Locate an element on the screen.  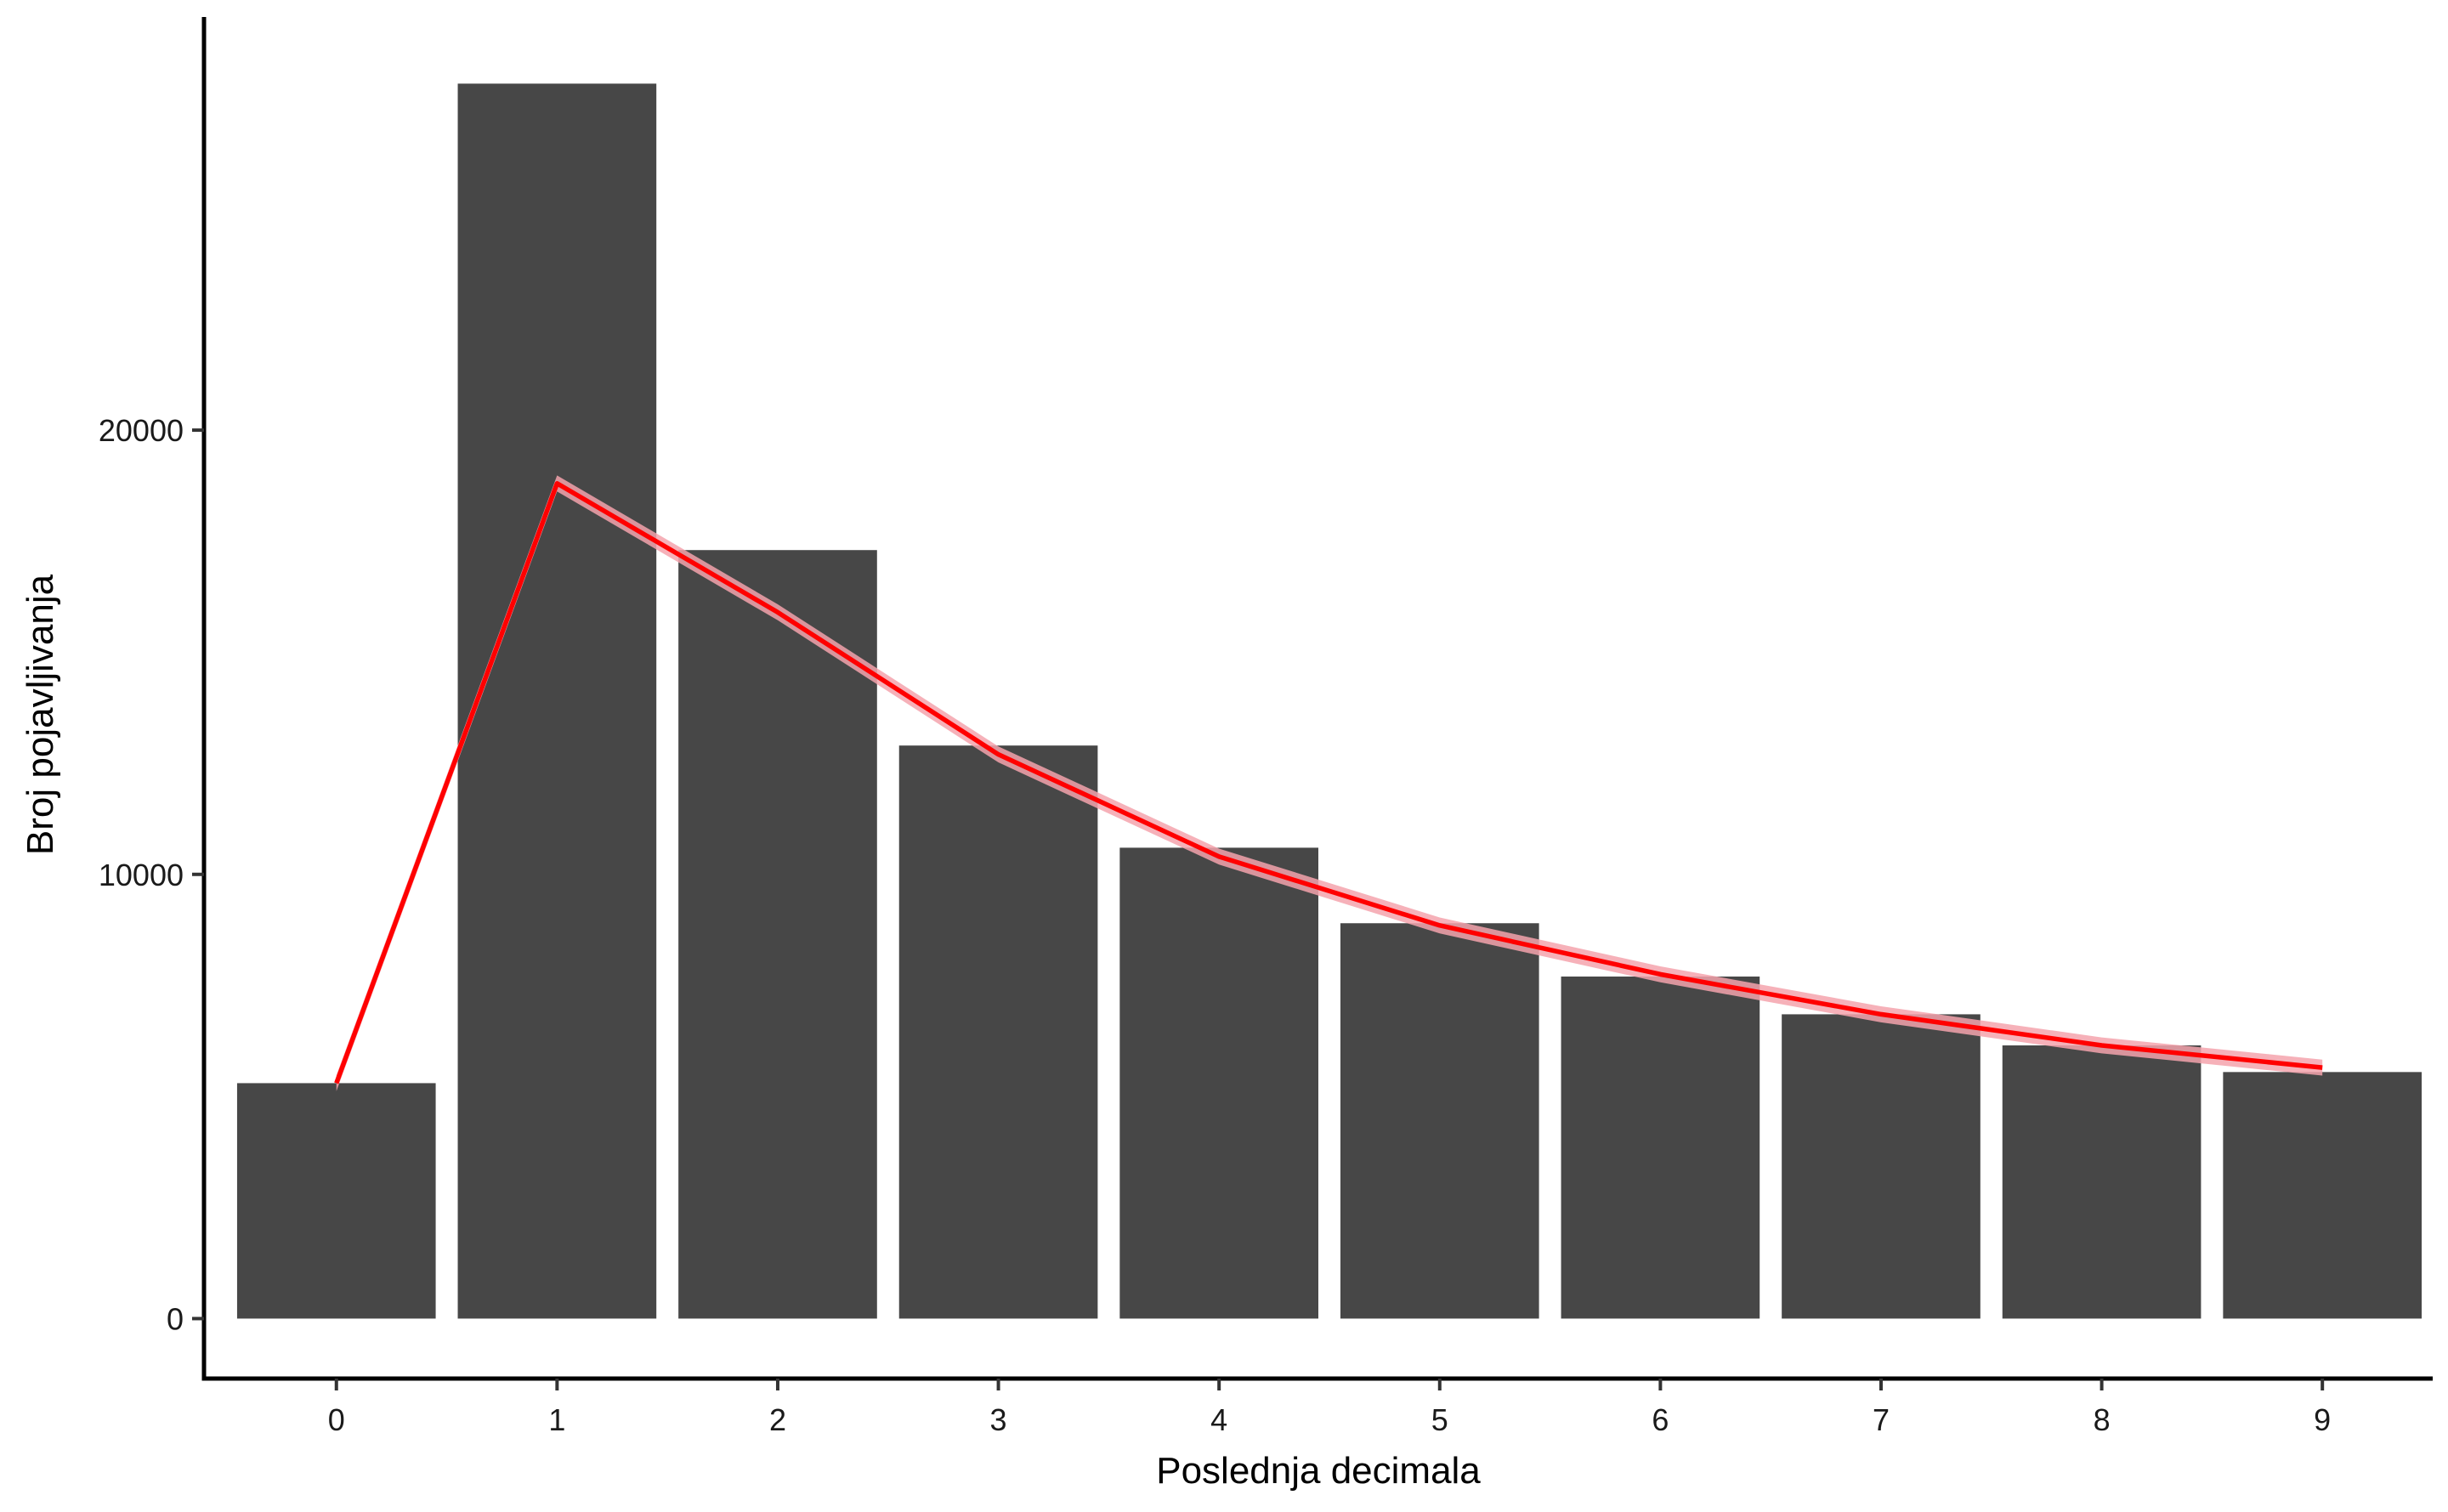
x-tick-label: 9 is located at coordinates (2322, 1419).